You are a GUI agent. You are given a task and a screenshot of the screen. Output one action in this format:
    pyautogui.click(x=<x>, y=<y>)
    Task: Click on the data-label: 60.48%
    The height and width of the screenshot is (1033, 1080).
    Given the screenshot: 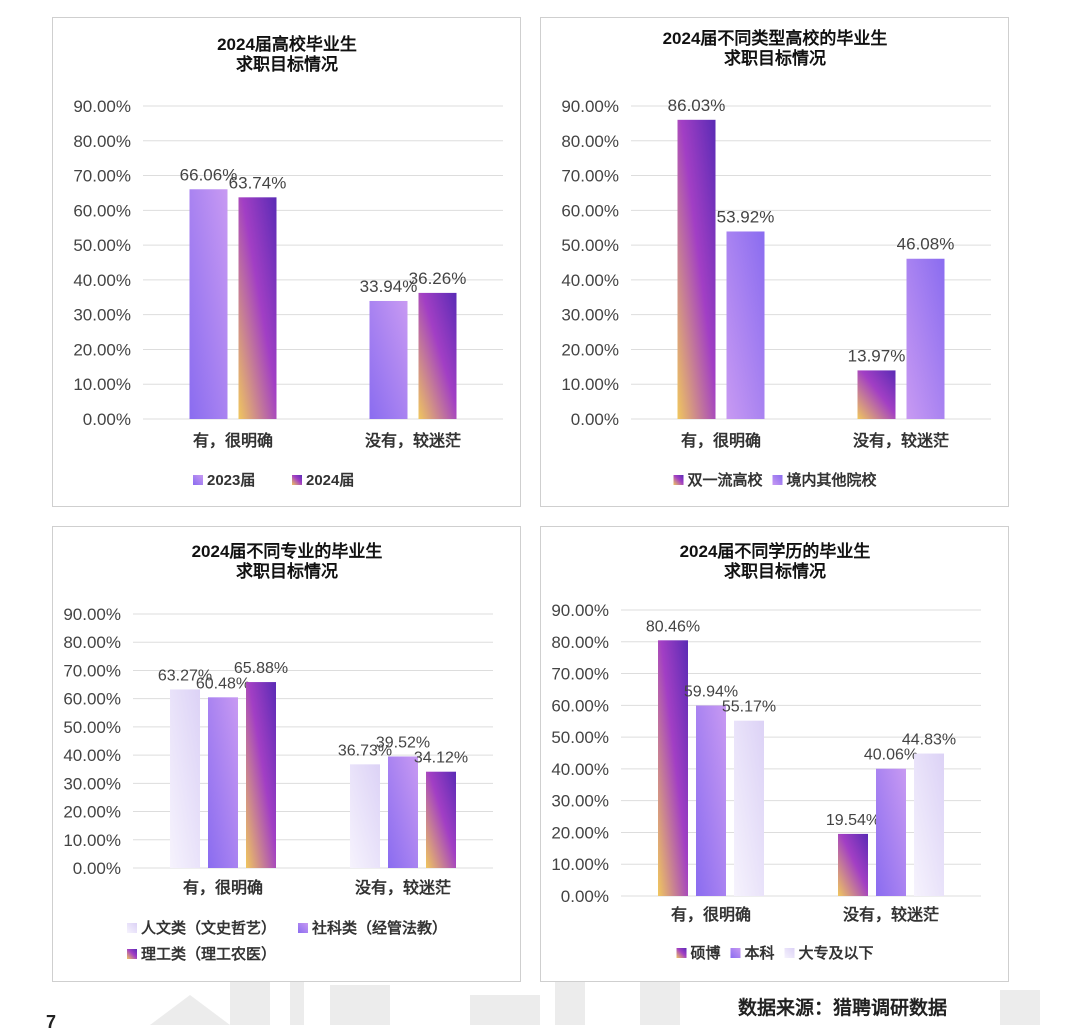 What is the action you would take?
    pyautogui.click(x=223, y=683)
    